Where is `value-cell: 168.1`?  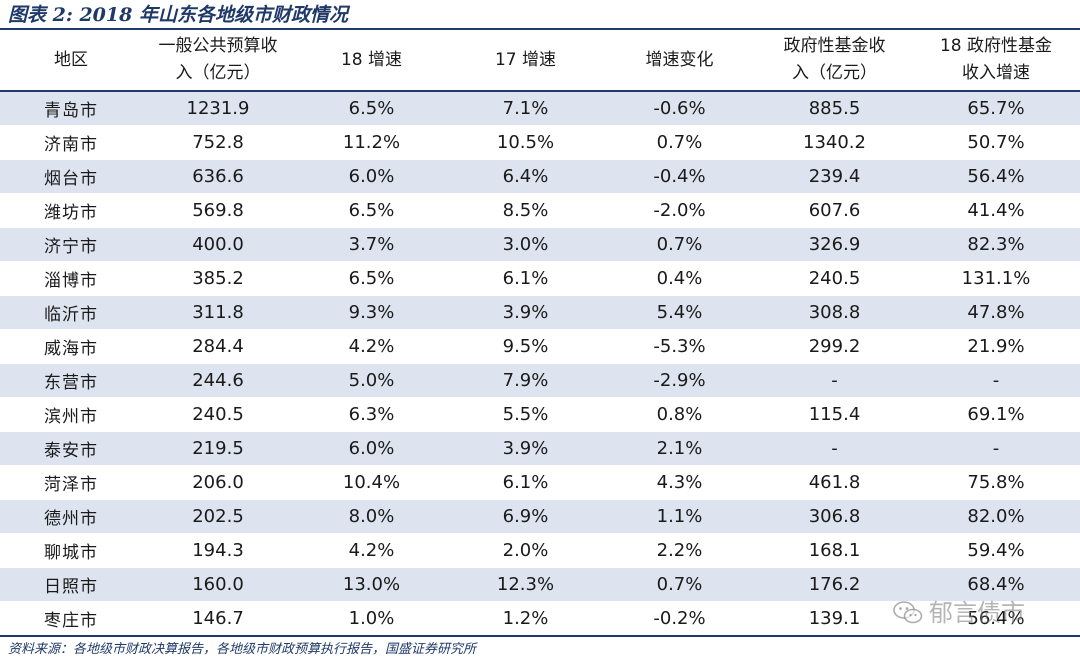 value-cell: 168.1 is located at coordinates (834, 550).